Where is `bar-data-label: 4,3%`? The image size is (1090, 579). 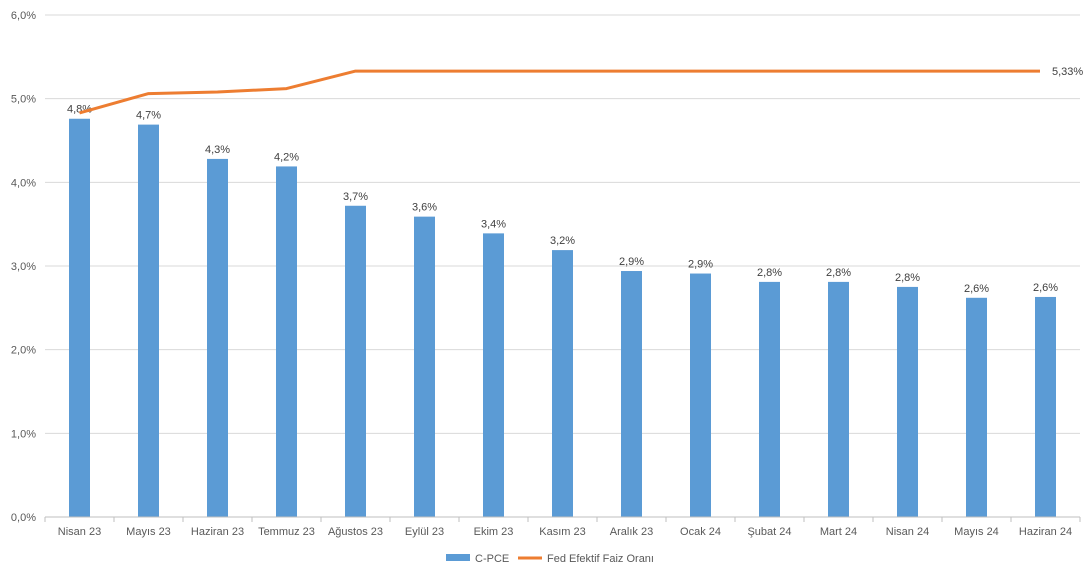 bar-data-label: 4,3% is located at coordinates (217, 150).